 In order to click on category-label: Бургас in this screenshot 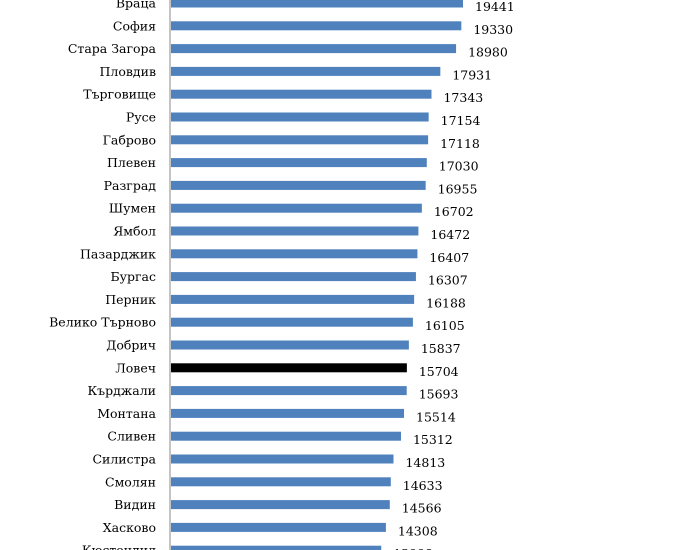, I will do `click(133, 276)`.